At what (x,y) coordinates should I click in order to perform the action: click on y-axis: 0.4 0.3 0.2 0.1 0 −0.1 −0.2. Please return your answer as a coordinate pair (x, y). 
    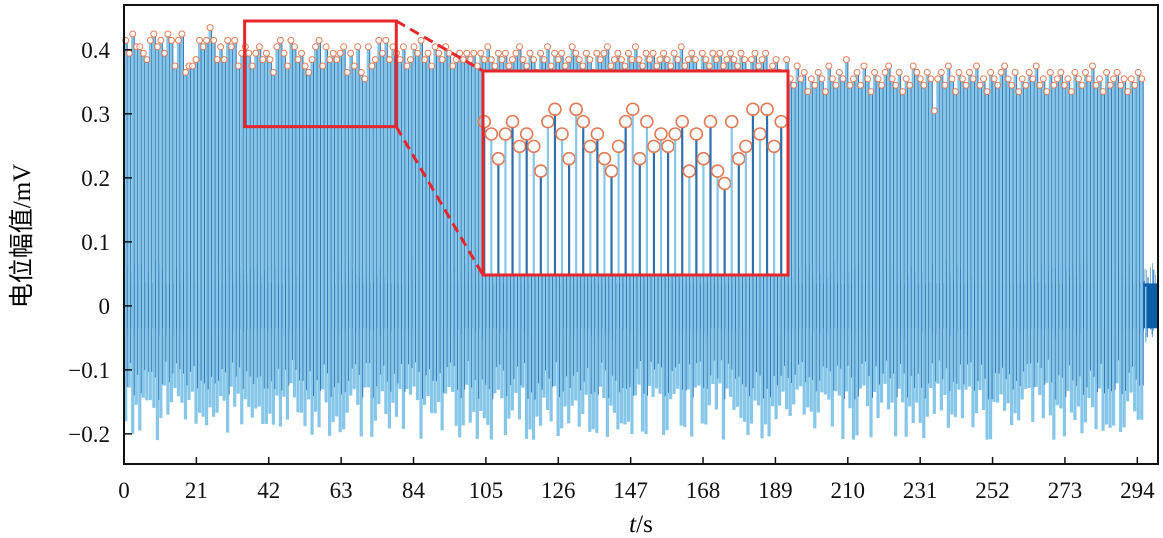
    Looking at the image, I should click on (100, 242).